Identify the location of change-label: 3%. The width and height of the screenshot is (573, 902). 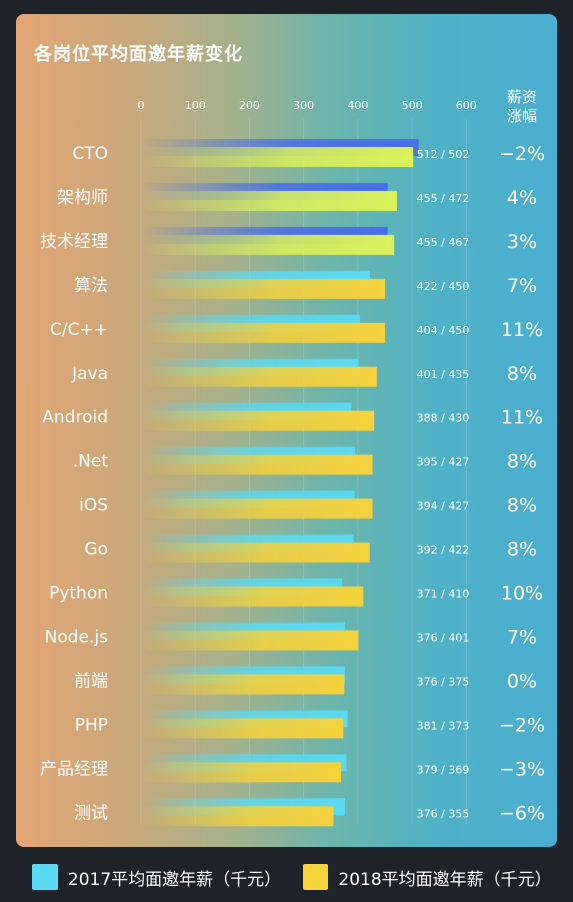
(522, 242).